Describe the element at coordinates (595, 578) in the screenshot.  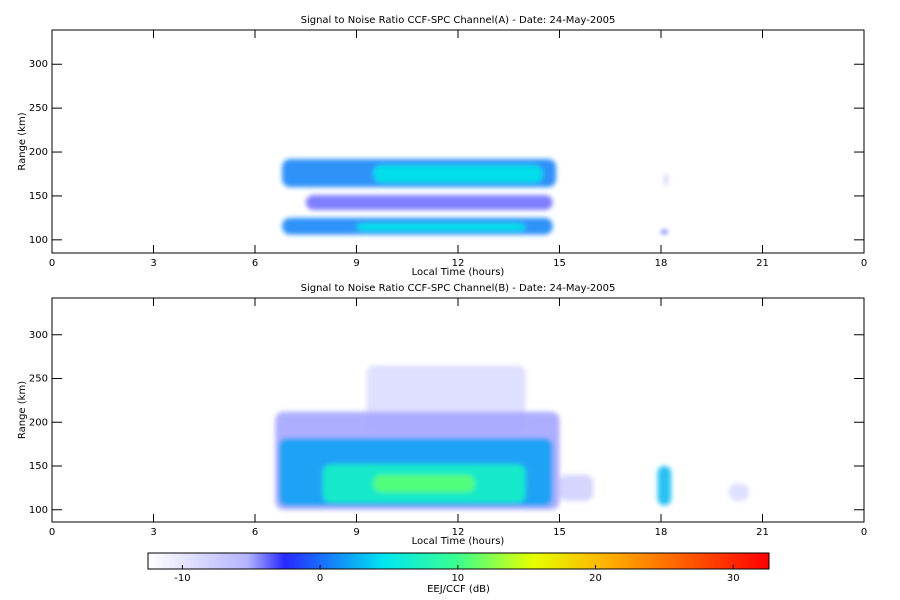
I see `colorbar-tick-label: 20` at that location.